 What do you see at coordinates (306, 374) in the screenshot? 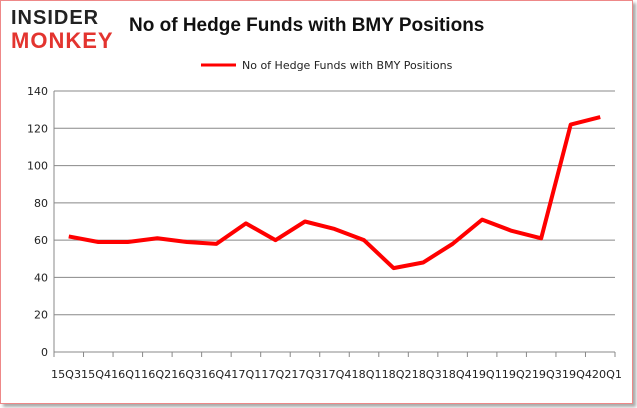
I see `x-tick-label: 17Q3` at bounding box center [306, 374].